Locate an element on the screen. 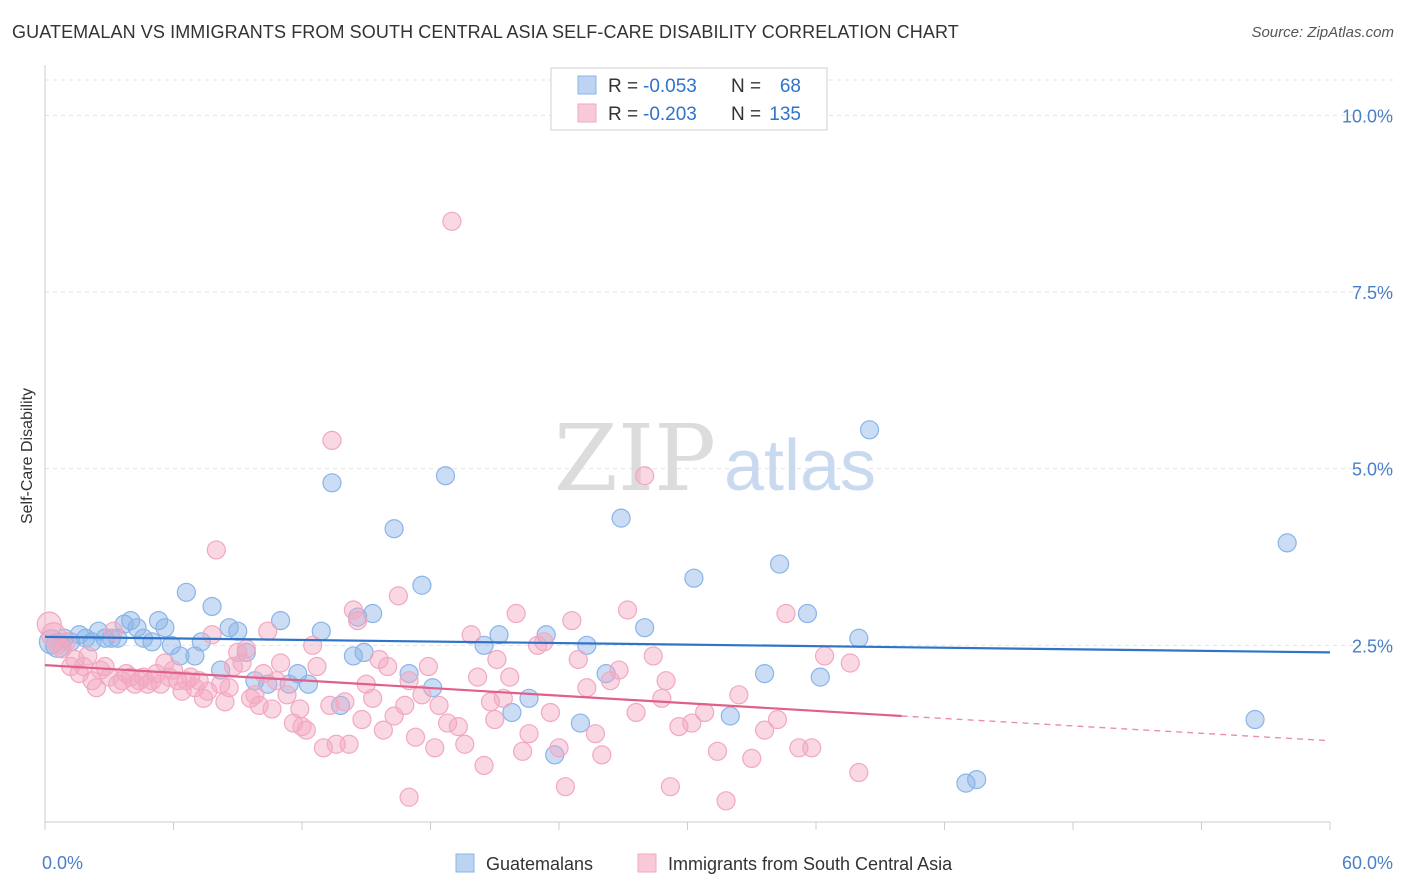  watermark-atlas: atlas is located at coordinates (800, 466).